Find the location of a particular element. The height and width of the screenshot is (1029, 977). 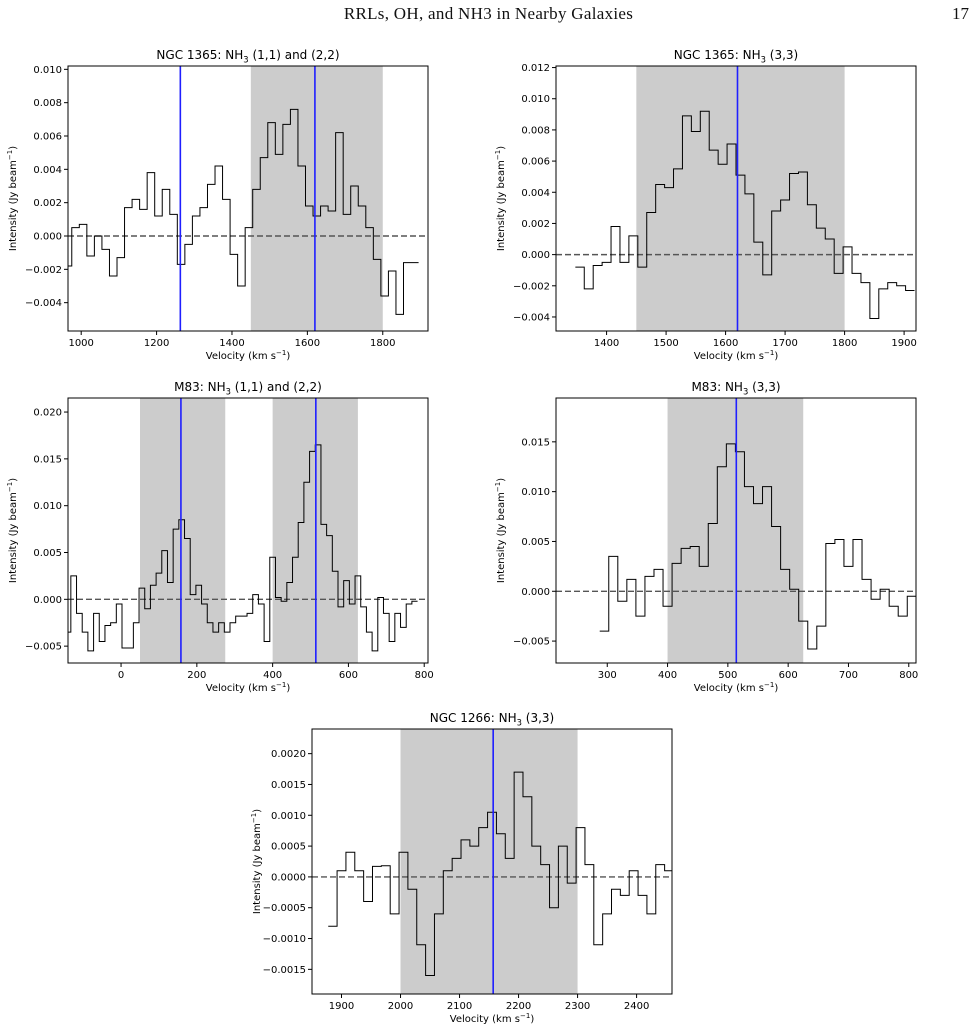

y-tick-label-6: 0.0015 is located at coordinates (288, 785).